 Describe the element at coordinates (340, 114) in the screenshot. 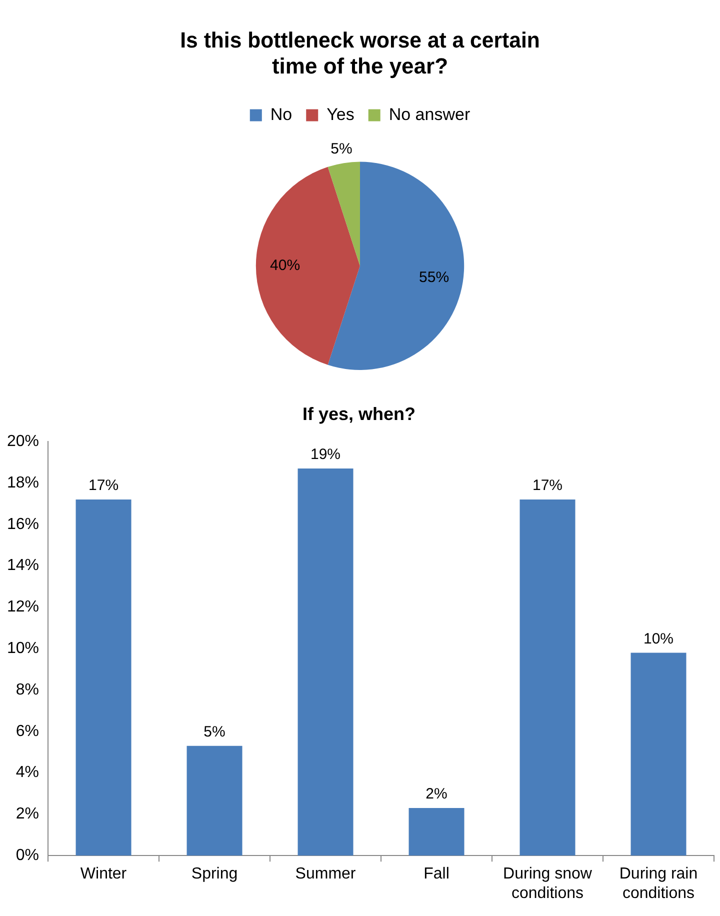

I see `legend-label: Yes` at that location.